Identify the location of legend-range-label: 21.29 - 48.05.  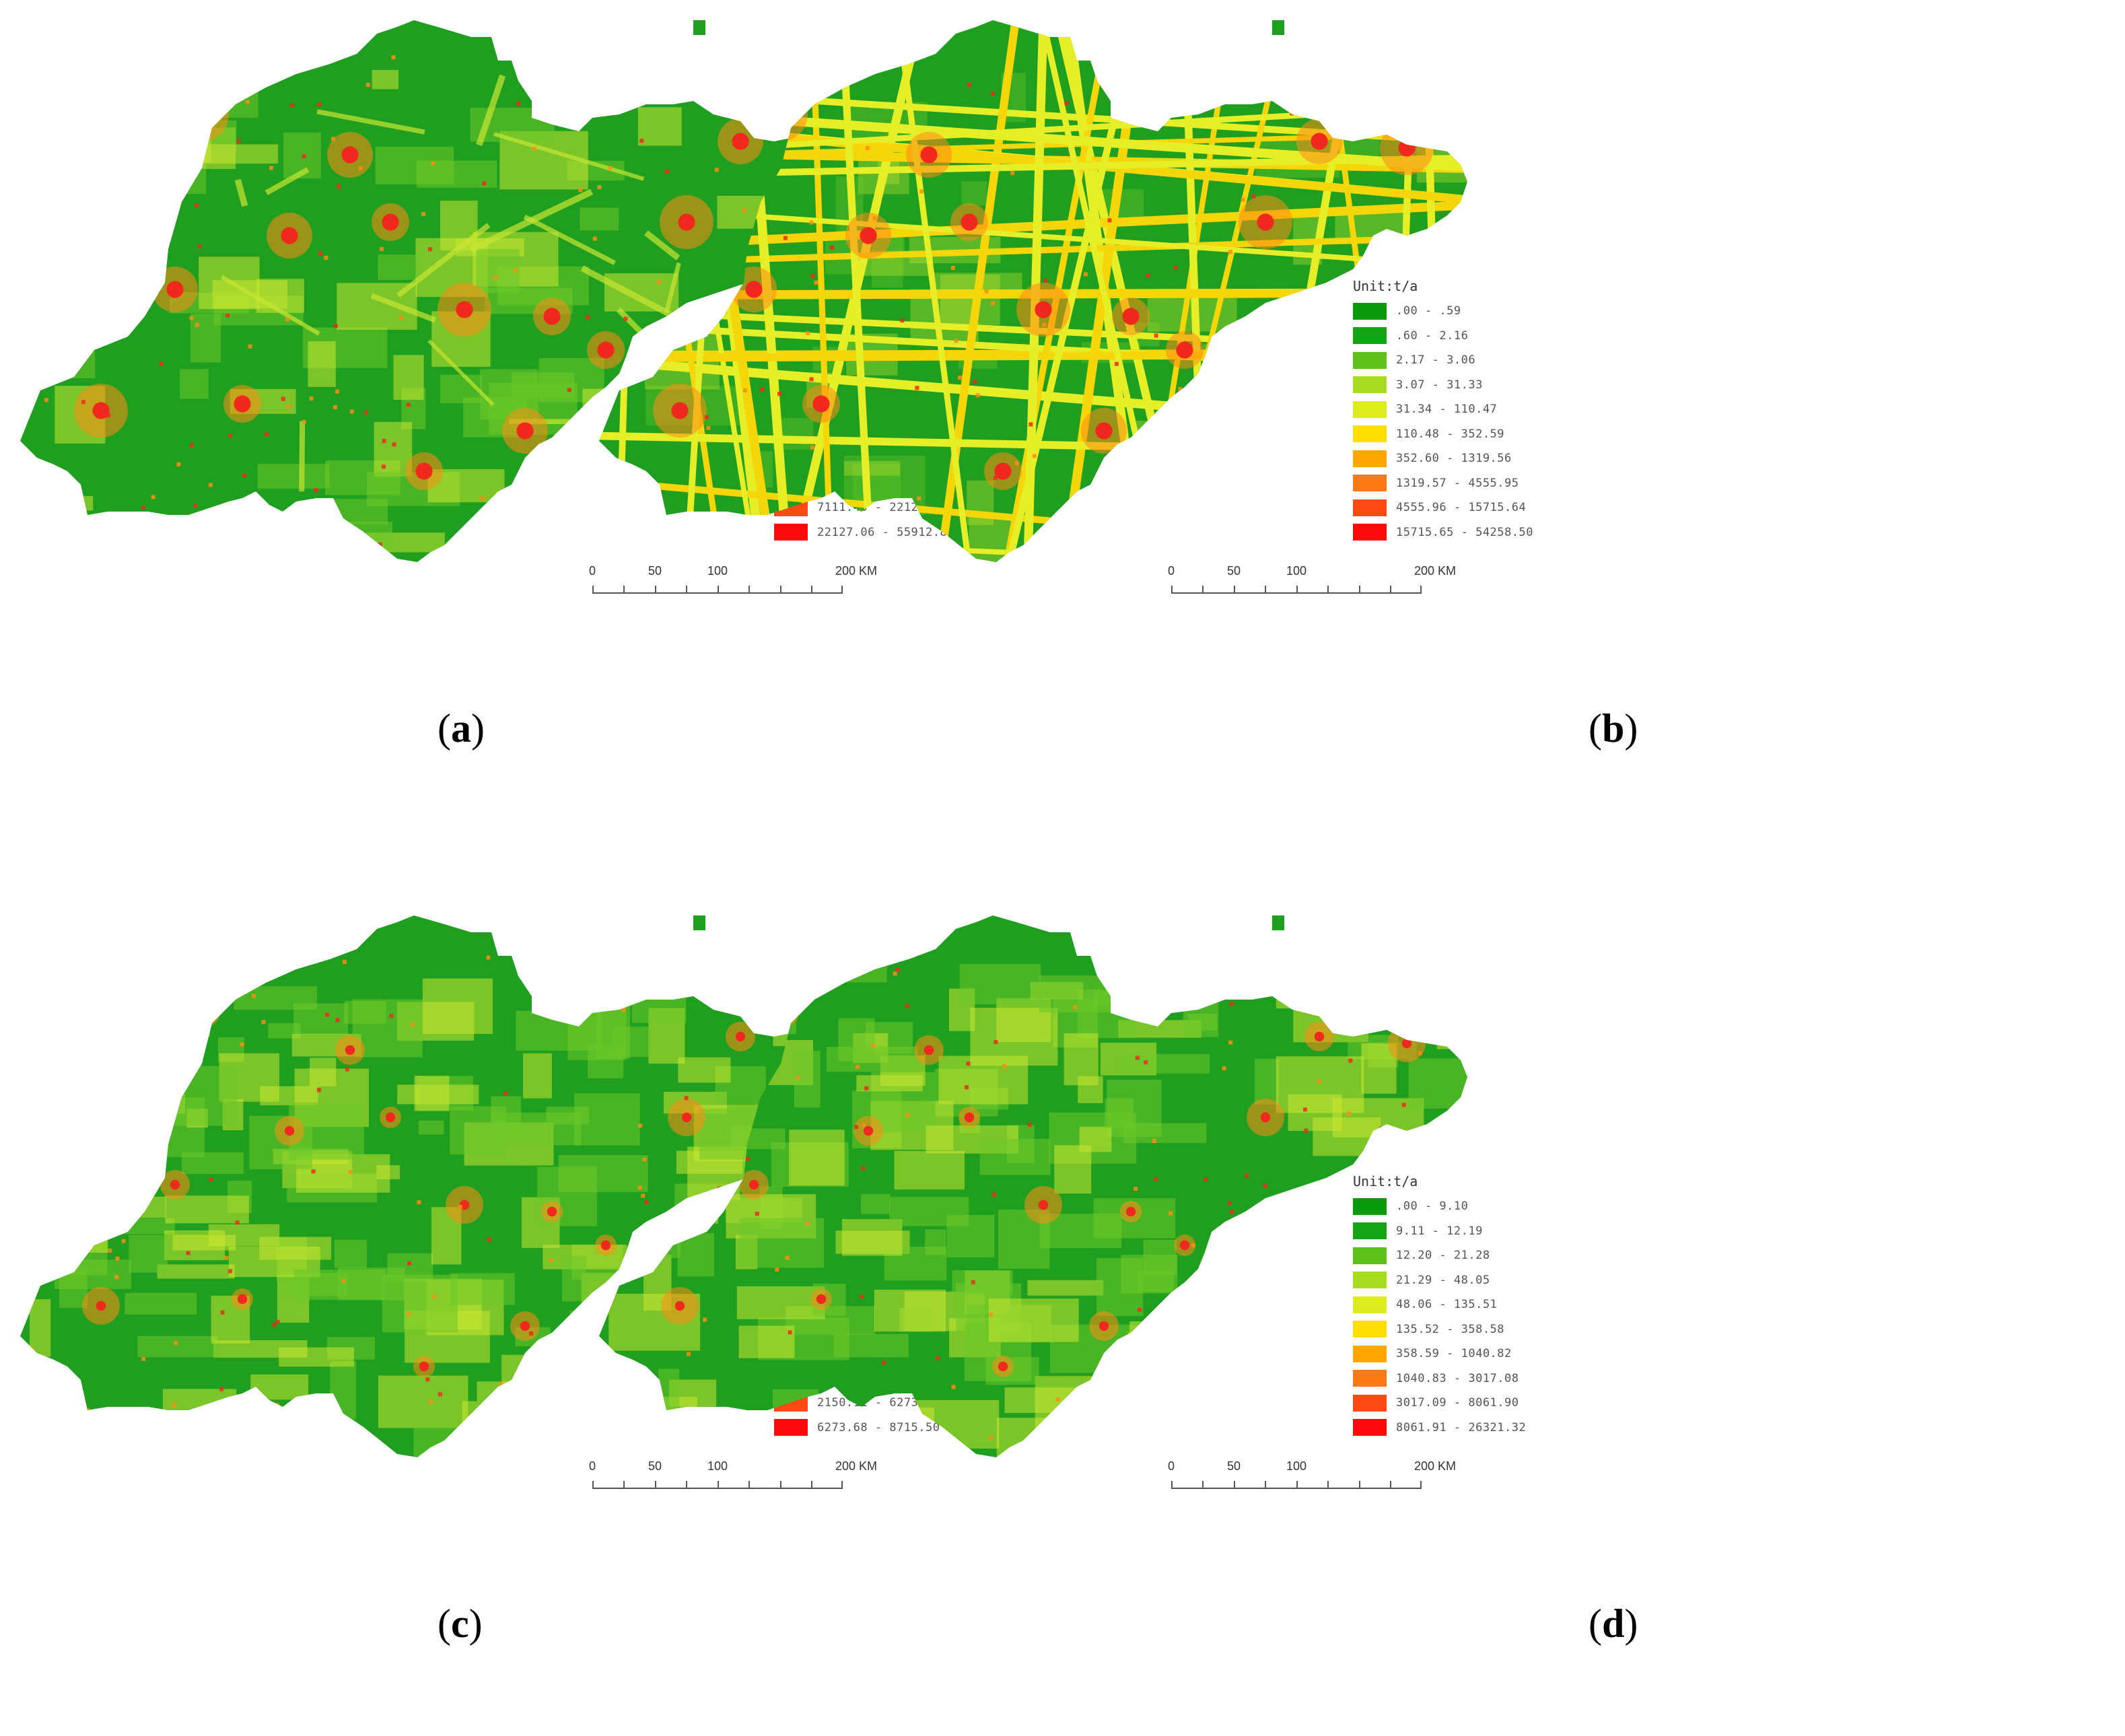
(1443, 1280).